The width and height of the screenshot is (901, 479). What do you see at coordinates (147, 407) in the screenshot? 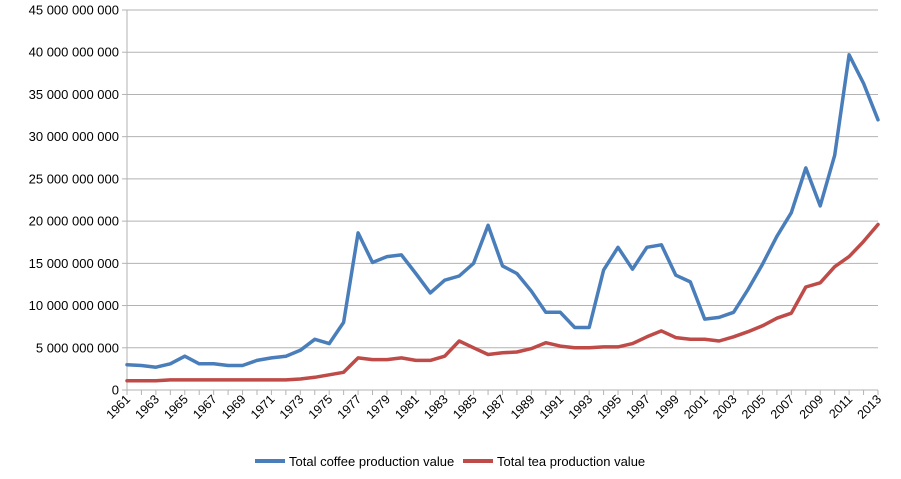
I see `x-tick-label: 1963` at bounding box center [147, 407].